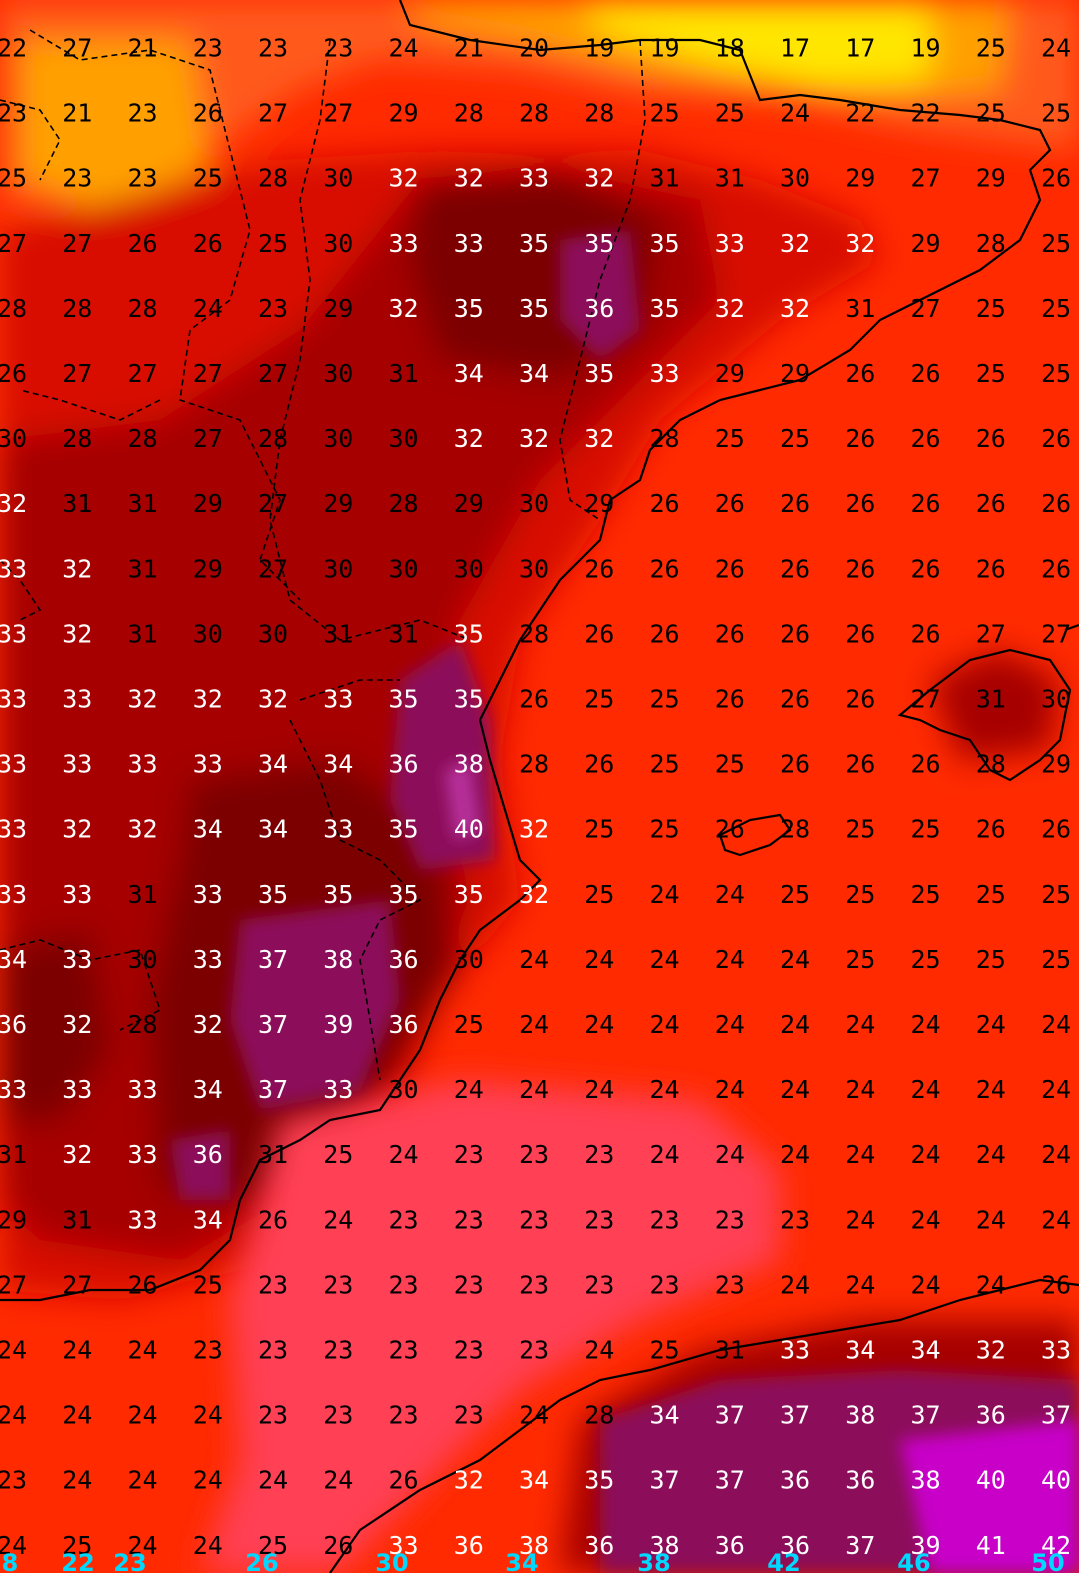  What do you see at coordinates (208, 308) in the screenshot?
I see `temp-value-r4-c3: 24` at bounding box center [208, 308].